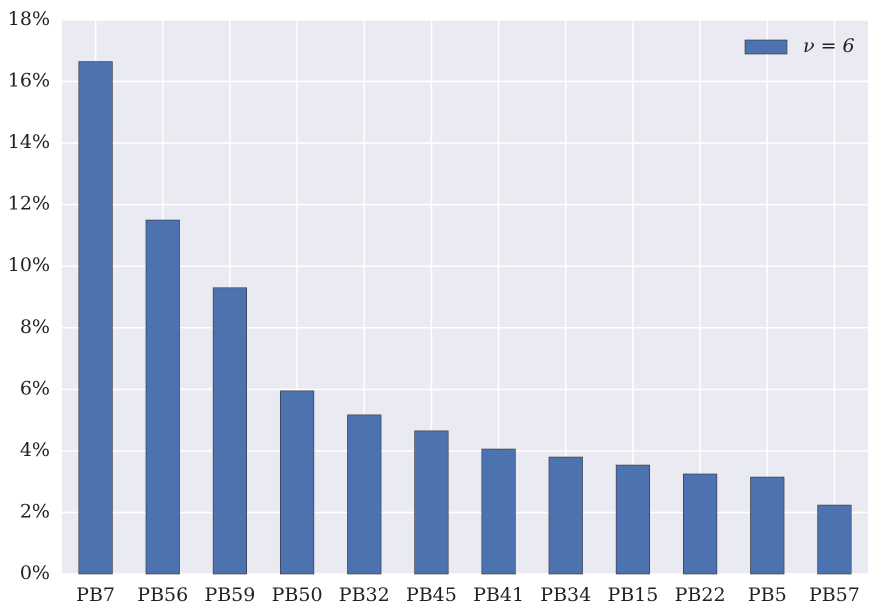  I want to click on y-tick-label: 6%, so click(35, 388).